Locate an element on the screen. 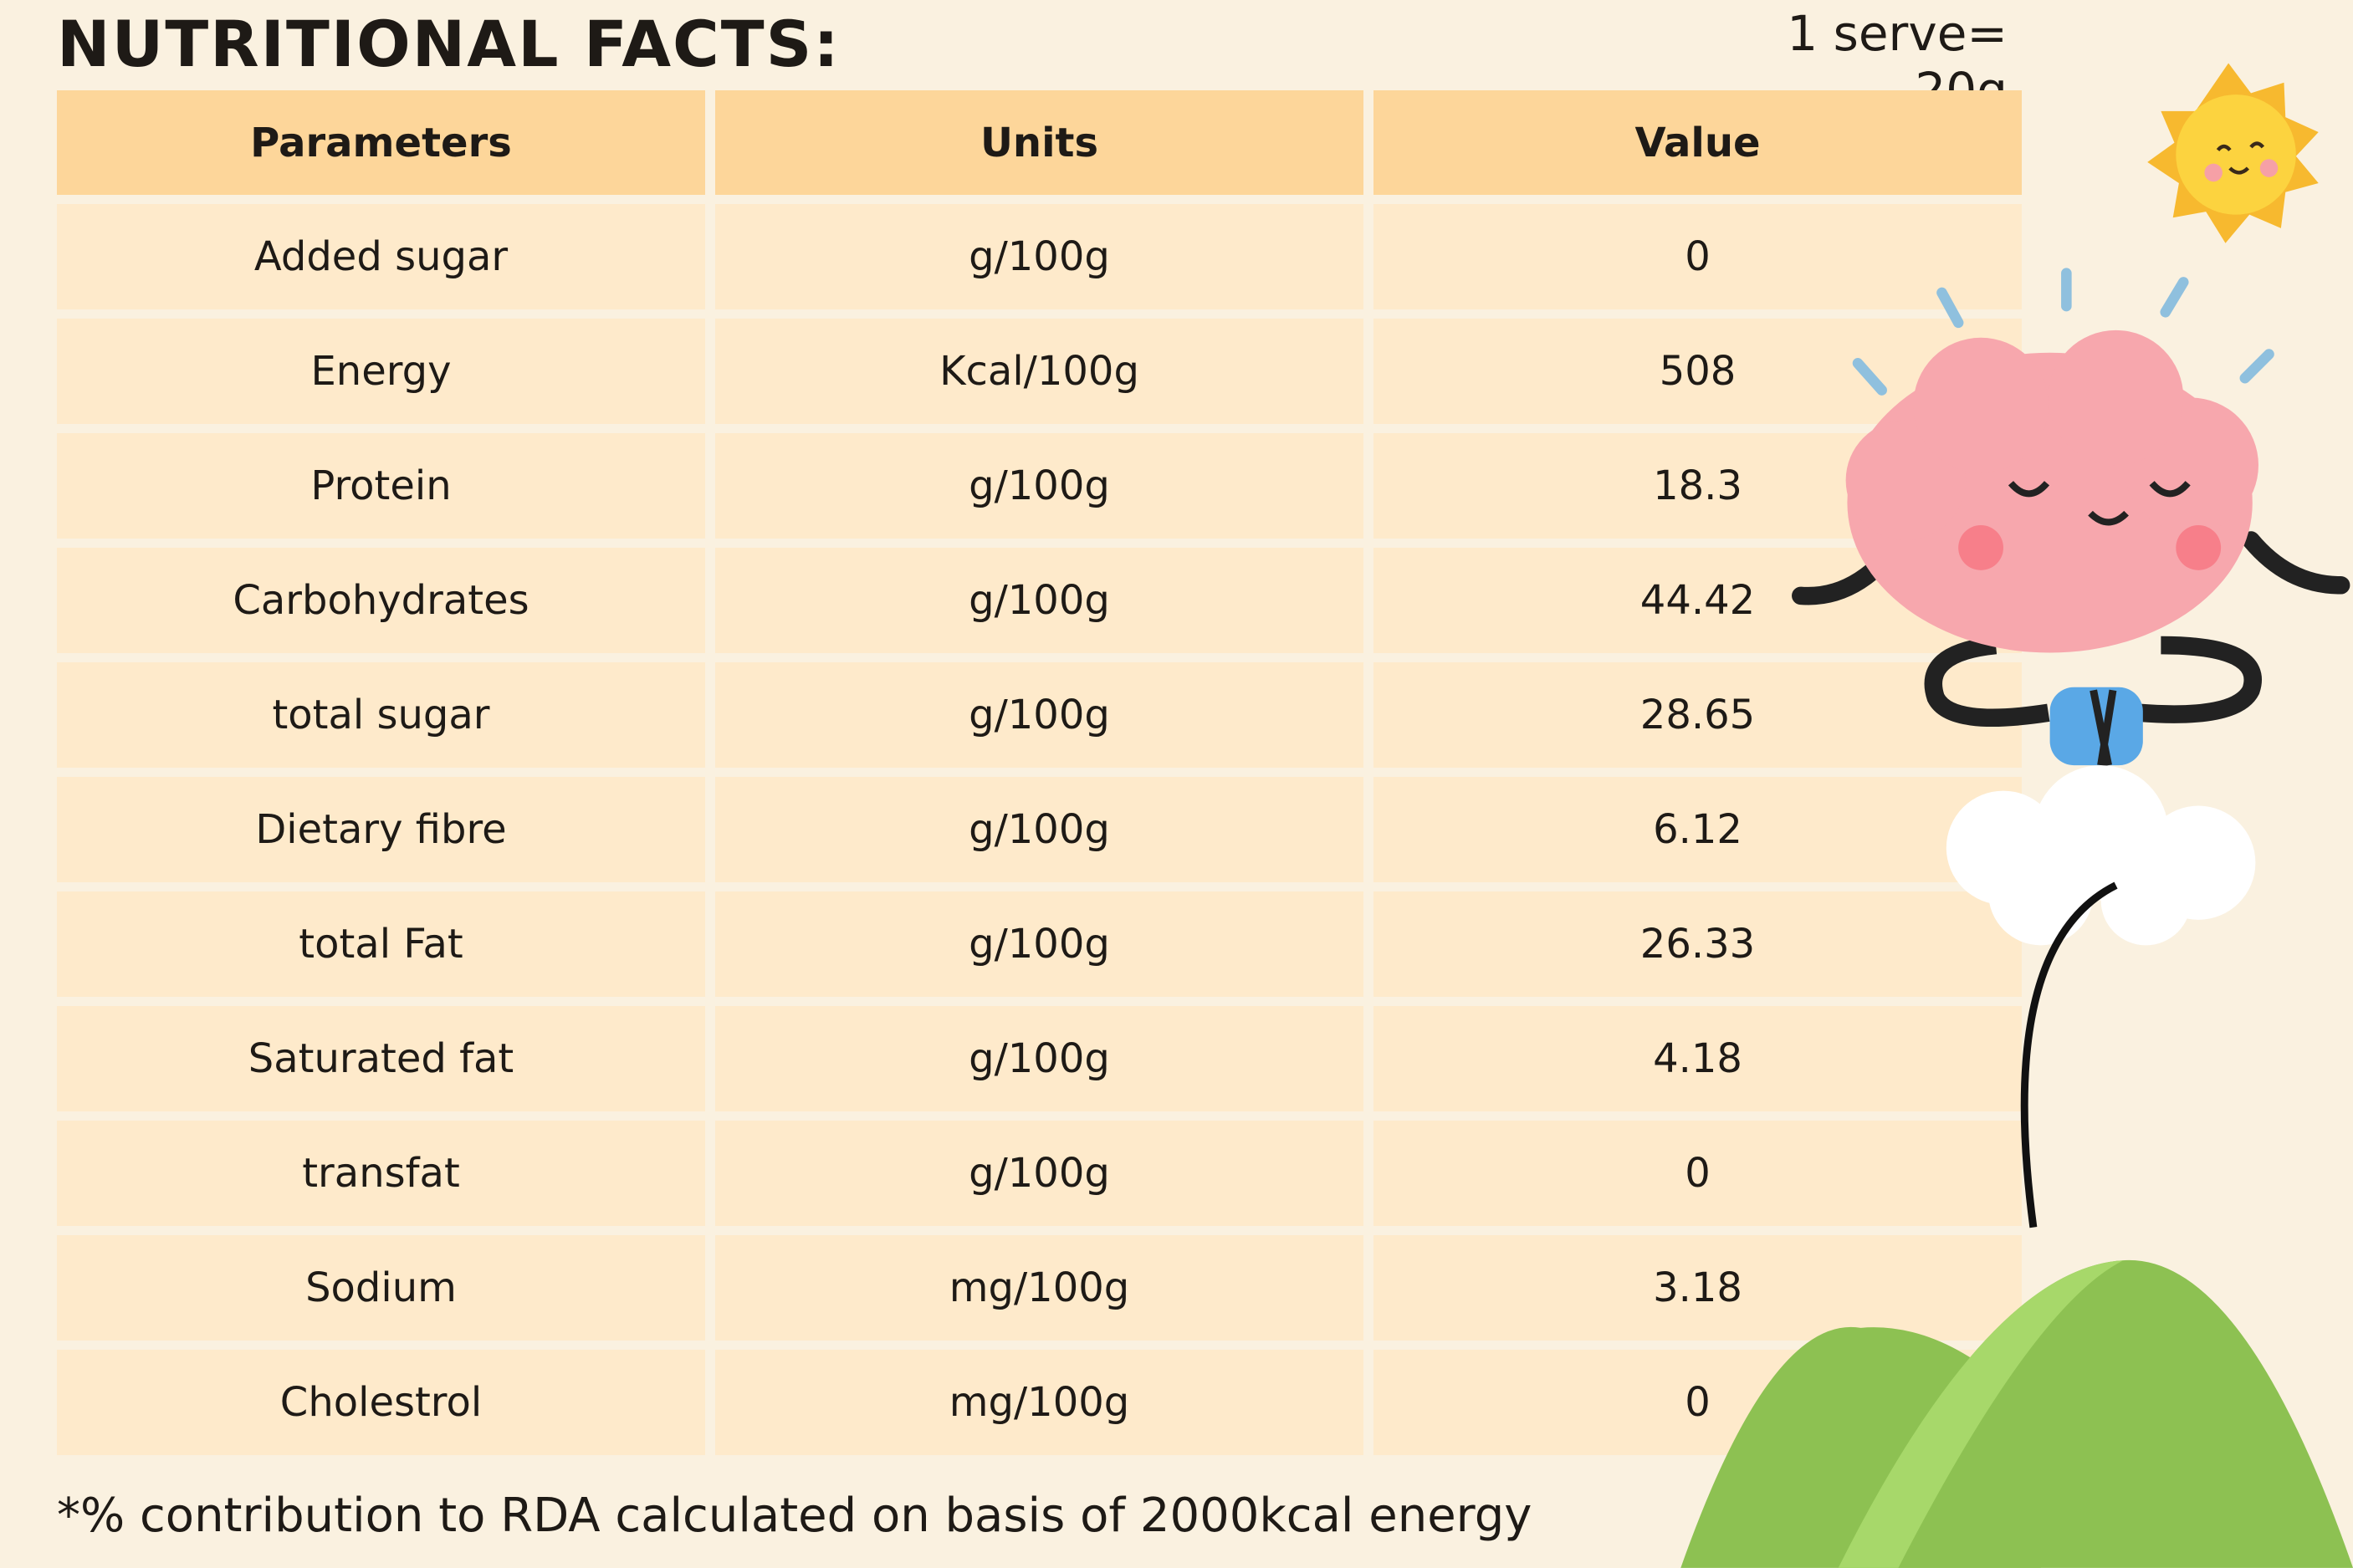  column-header: Value is located at coordinates (1697, 142).